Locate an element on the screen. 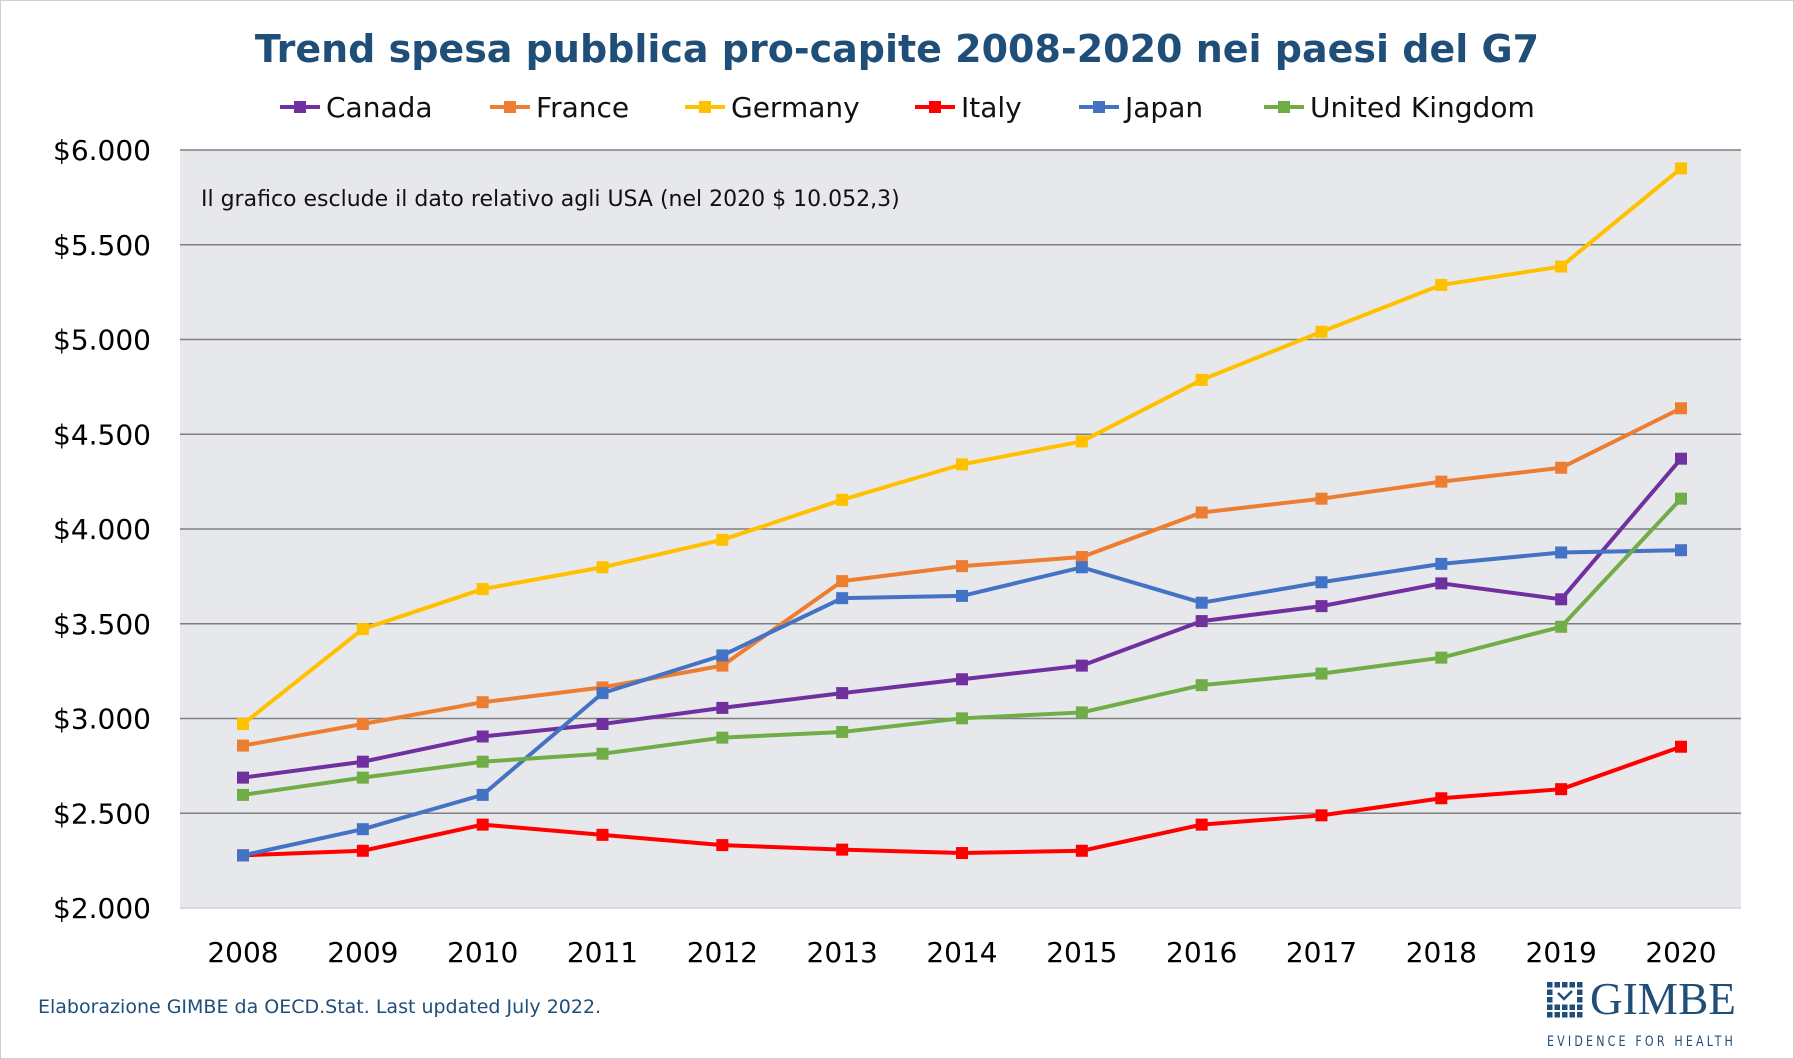 This screenshot has height=1059, width=1794. x-tick-label: 2019 is located at coordinates (1561, 952).